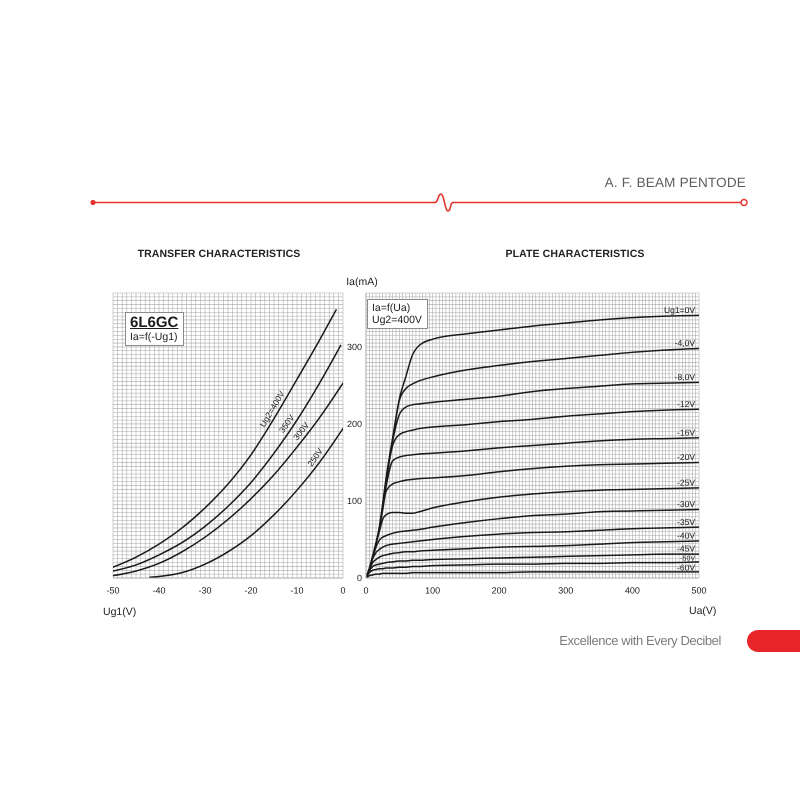 This screenshot has width=800, height=800. I want to click on x-axis-title: Ua(V), so click(702, 611).